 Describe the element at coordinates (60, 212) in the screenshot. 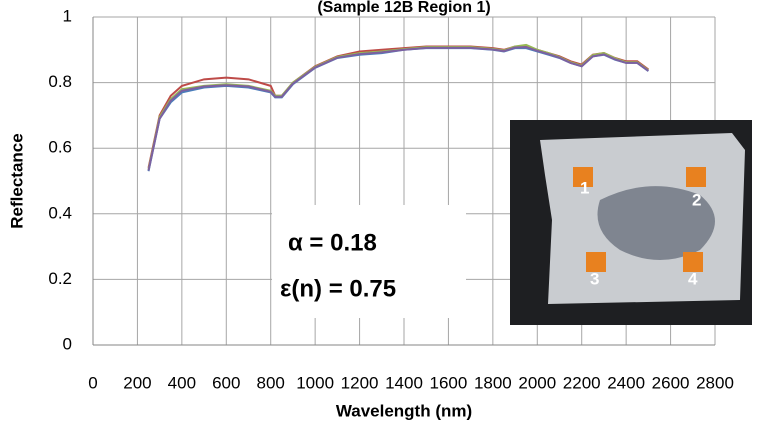

I see `y-tick-label: 0.4` at that location.